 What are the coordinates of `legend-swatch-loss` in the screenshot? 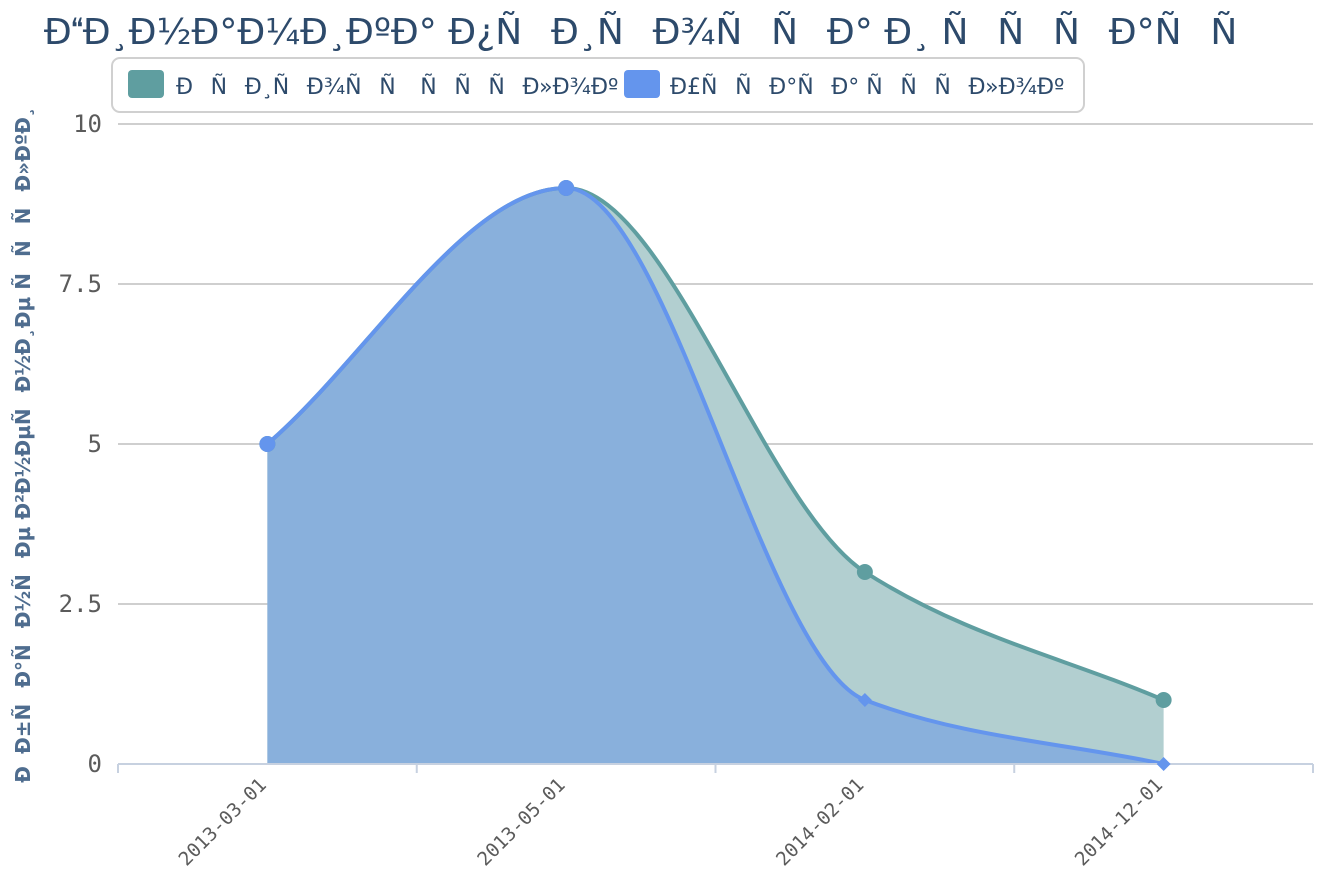 It's located at (642, 84).